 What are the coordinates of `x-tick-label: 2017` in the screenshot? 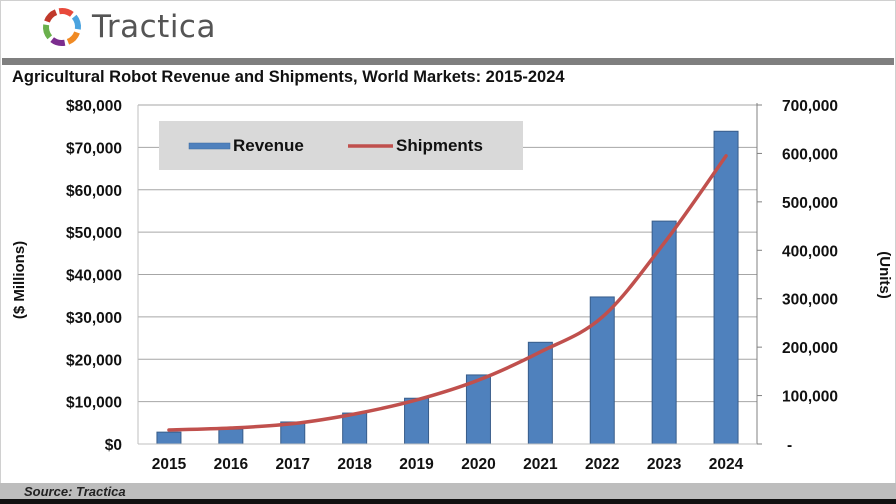 It's located at (293, 464).